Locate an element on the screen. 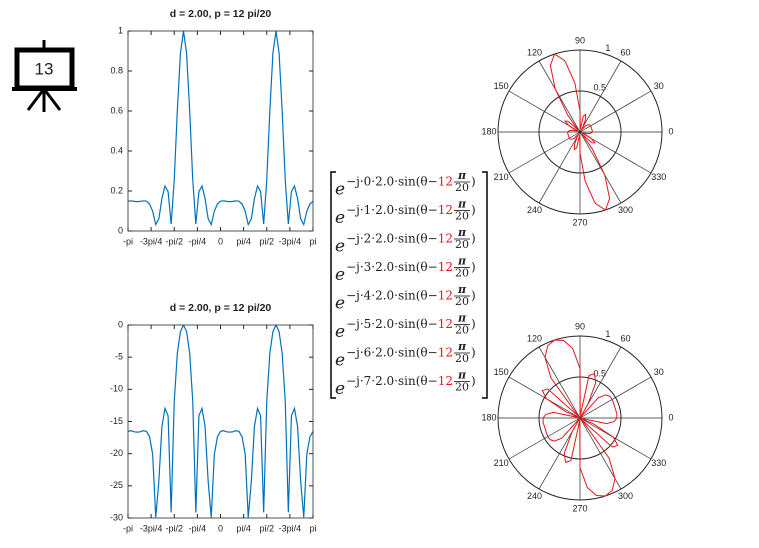  y-tick-label: 0 is located at coordinates (120, 324).